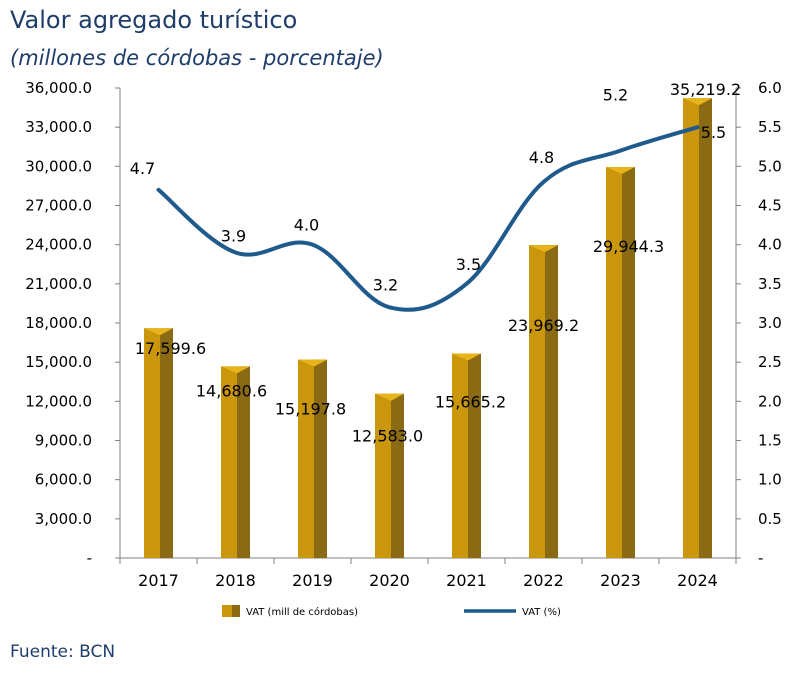 Image resolution: width=804 pixels, height=674 pixels. Describe the element at coordinates (770, 441) in the screenshot. I see `right-axis-tick-label: 1.5` at that location.